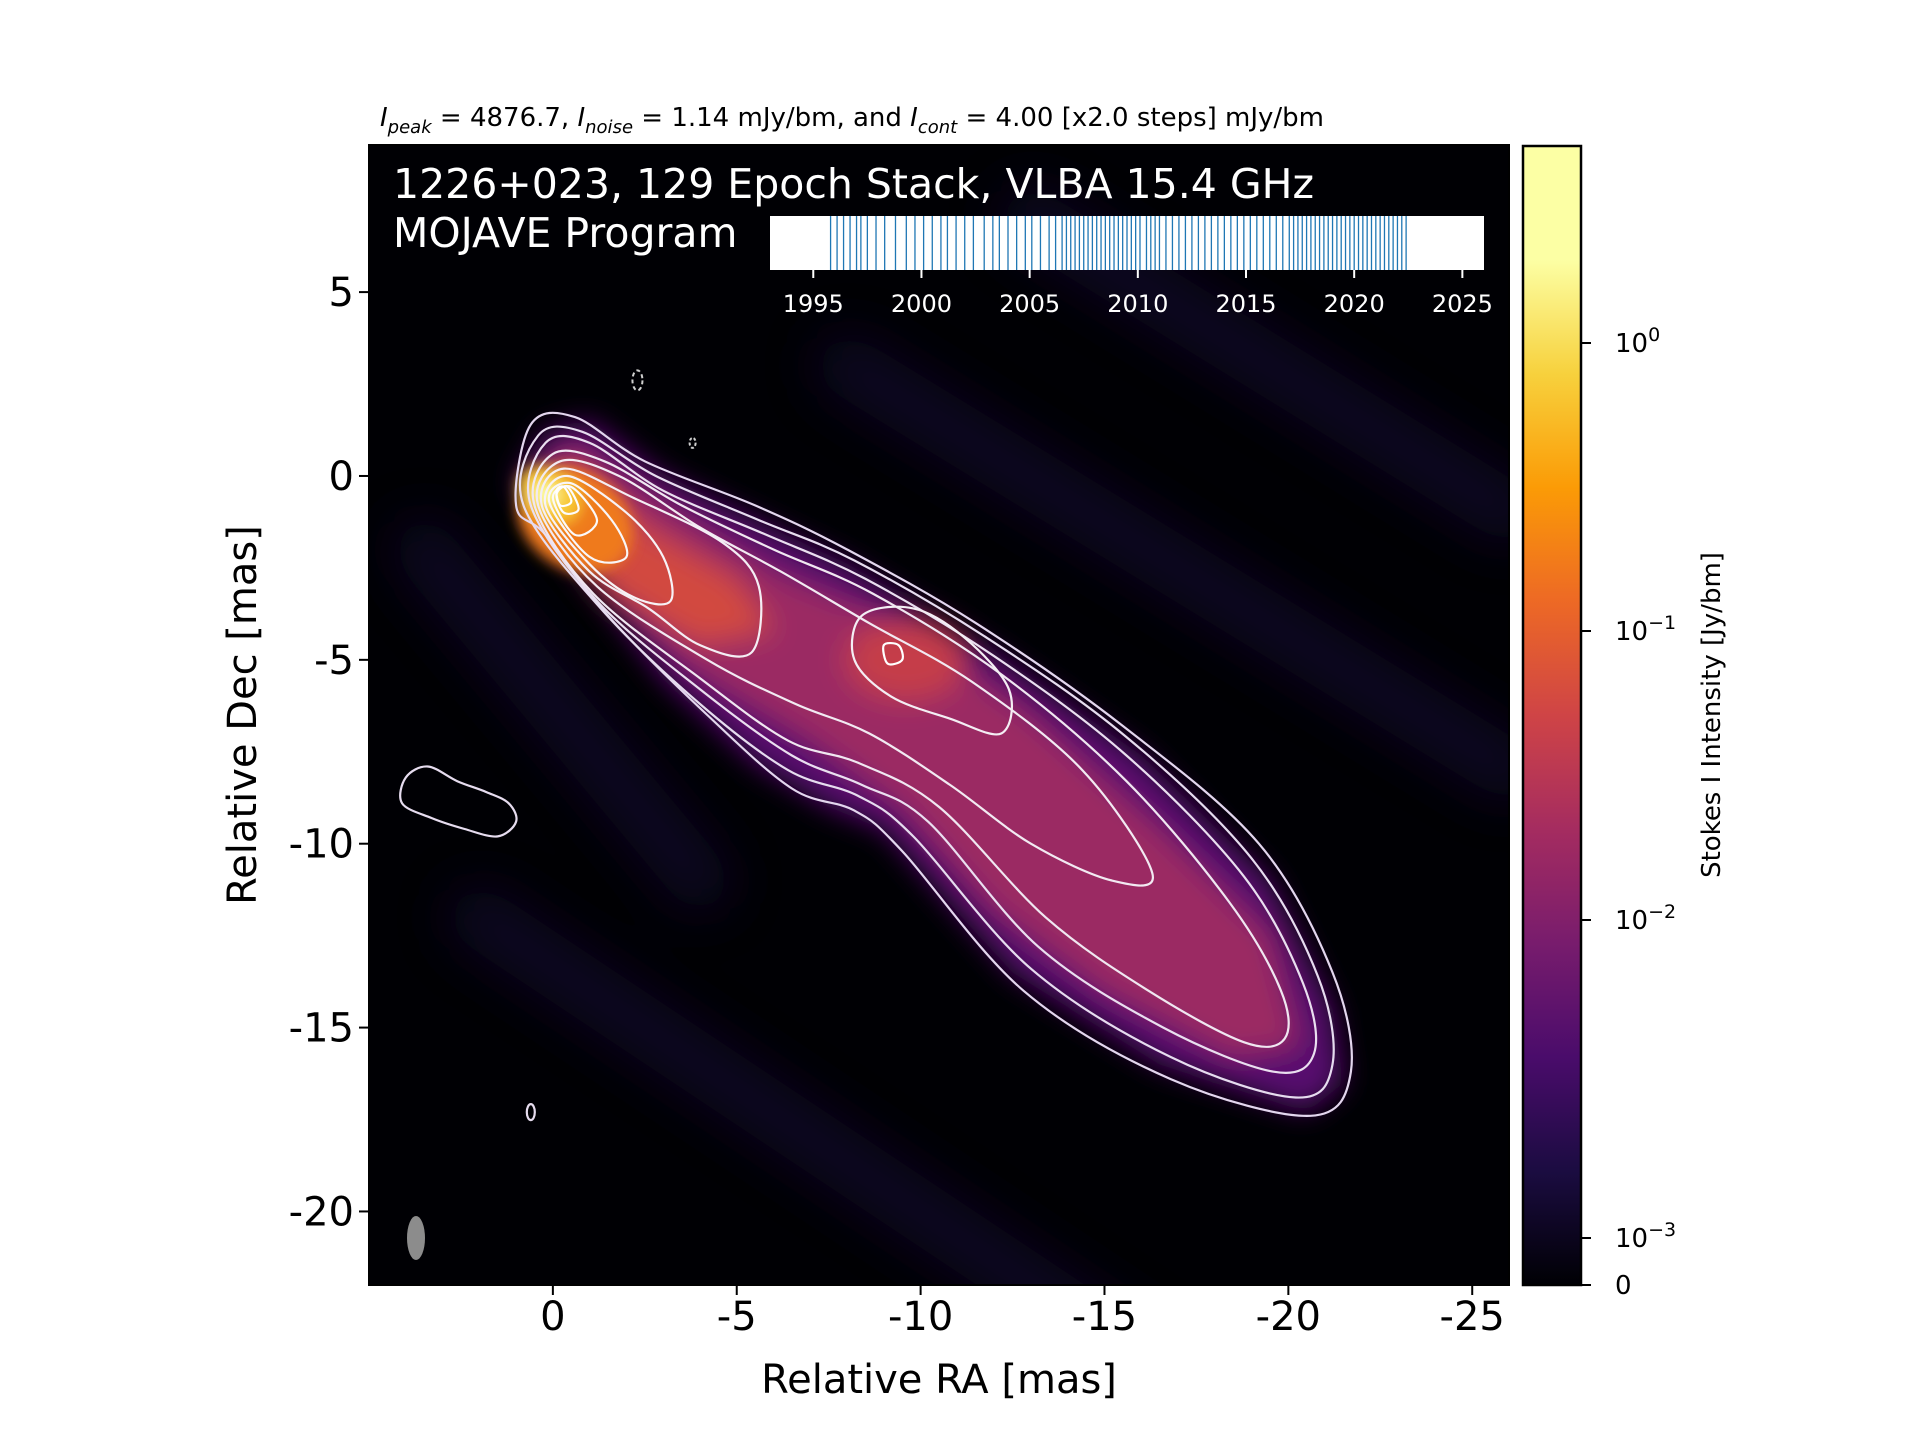  I want to click on epoch-tick-label: 2020, so click(1354, 304).